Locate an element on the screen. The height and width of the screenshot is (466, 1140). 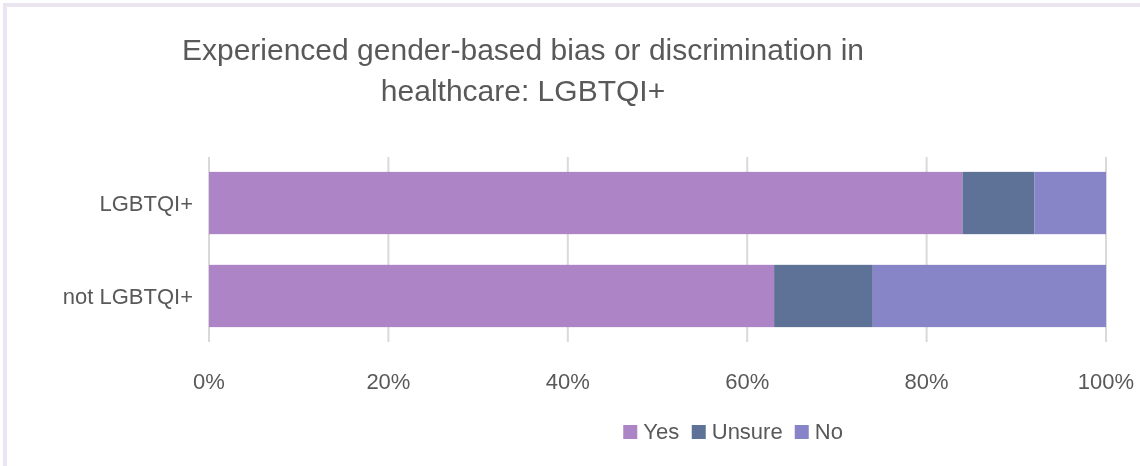
legend-label: Yes is located at coordinates (661, 431).